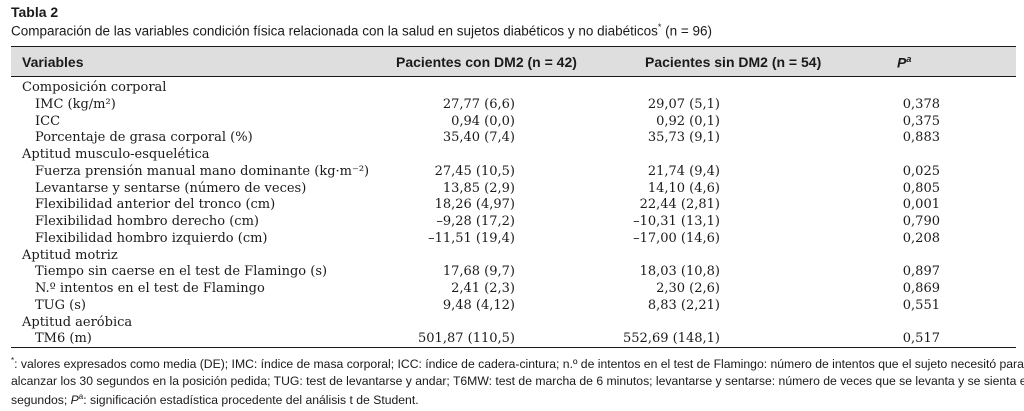 Image resolution: width=1024 pixels, height=411 pixels. What do you see at coordinates (683, 104) in the screenshot?
I see `no-dm2-value-cell: 29,07 (5,1)` at bounding box center [683, 104].